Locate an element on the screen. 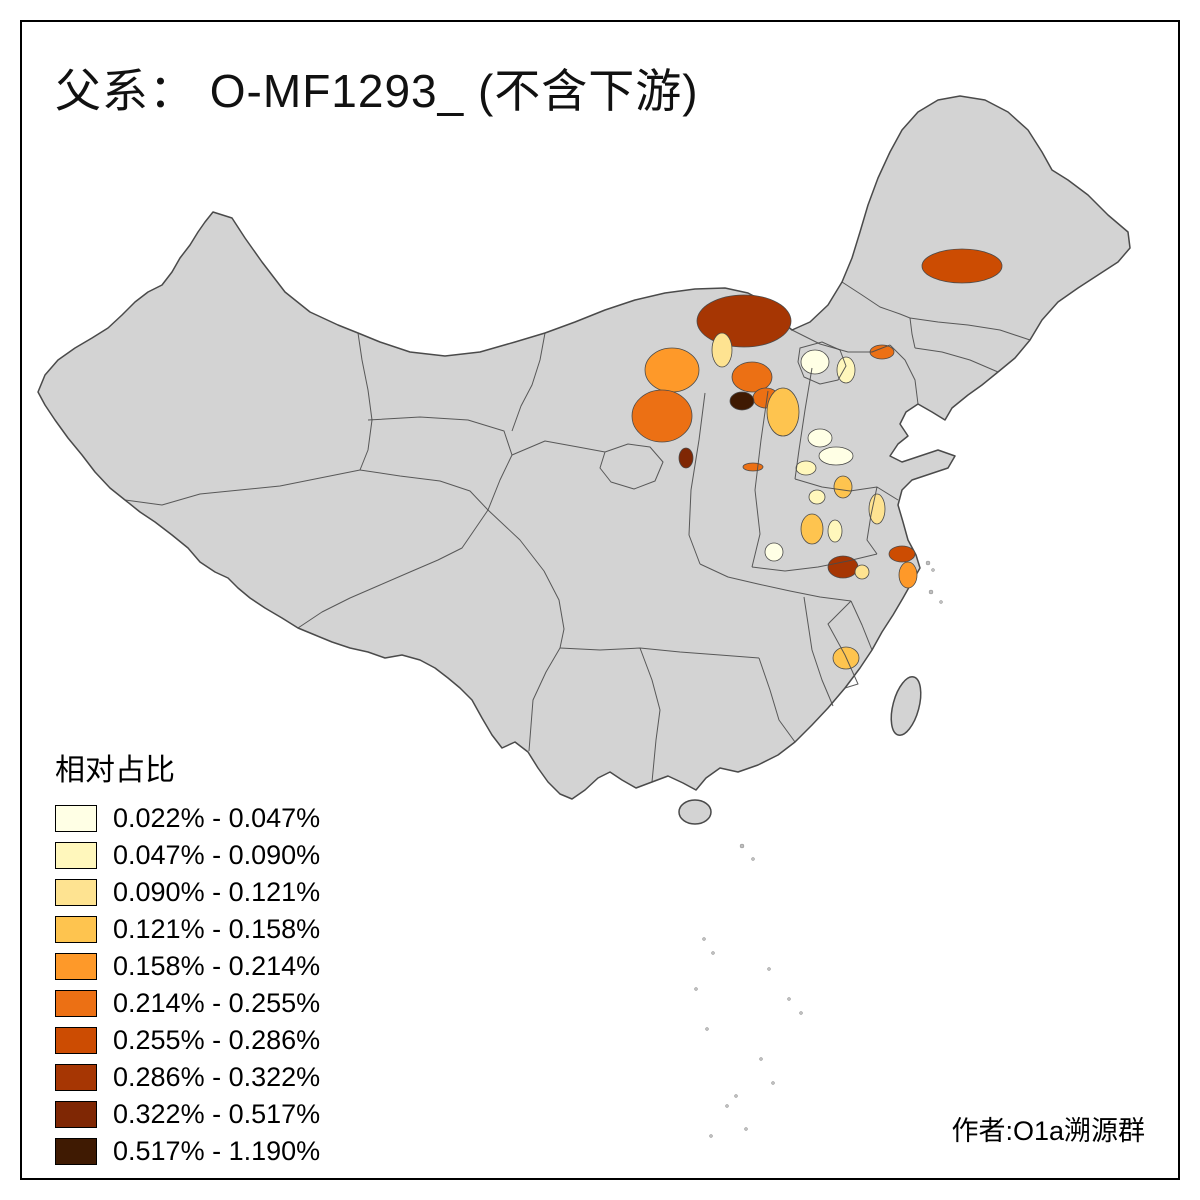  hainan-island is located at coordinates (695, 812).